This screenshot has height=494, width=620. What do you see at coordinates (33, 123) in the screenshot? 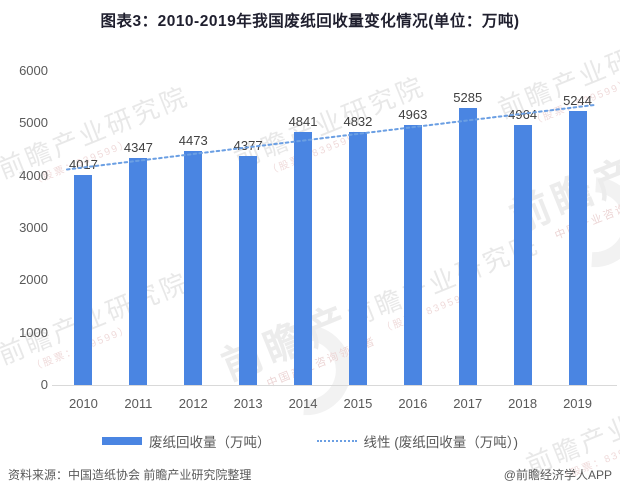
I see `y-tick-label: 5000` at bounding box center [33, 123].